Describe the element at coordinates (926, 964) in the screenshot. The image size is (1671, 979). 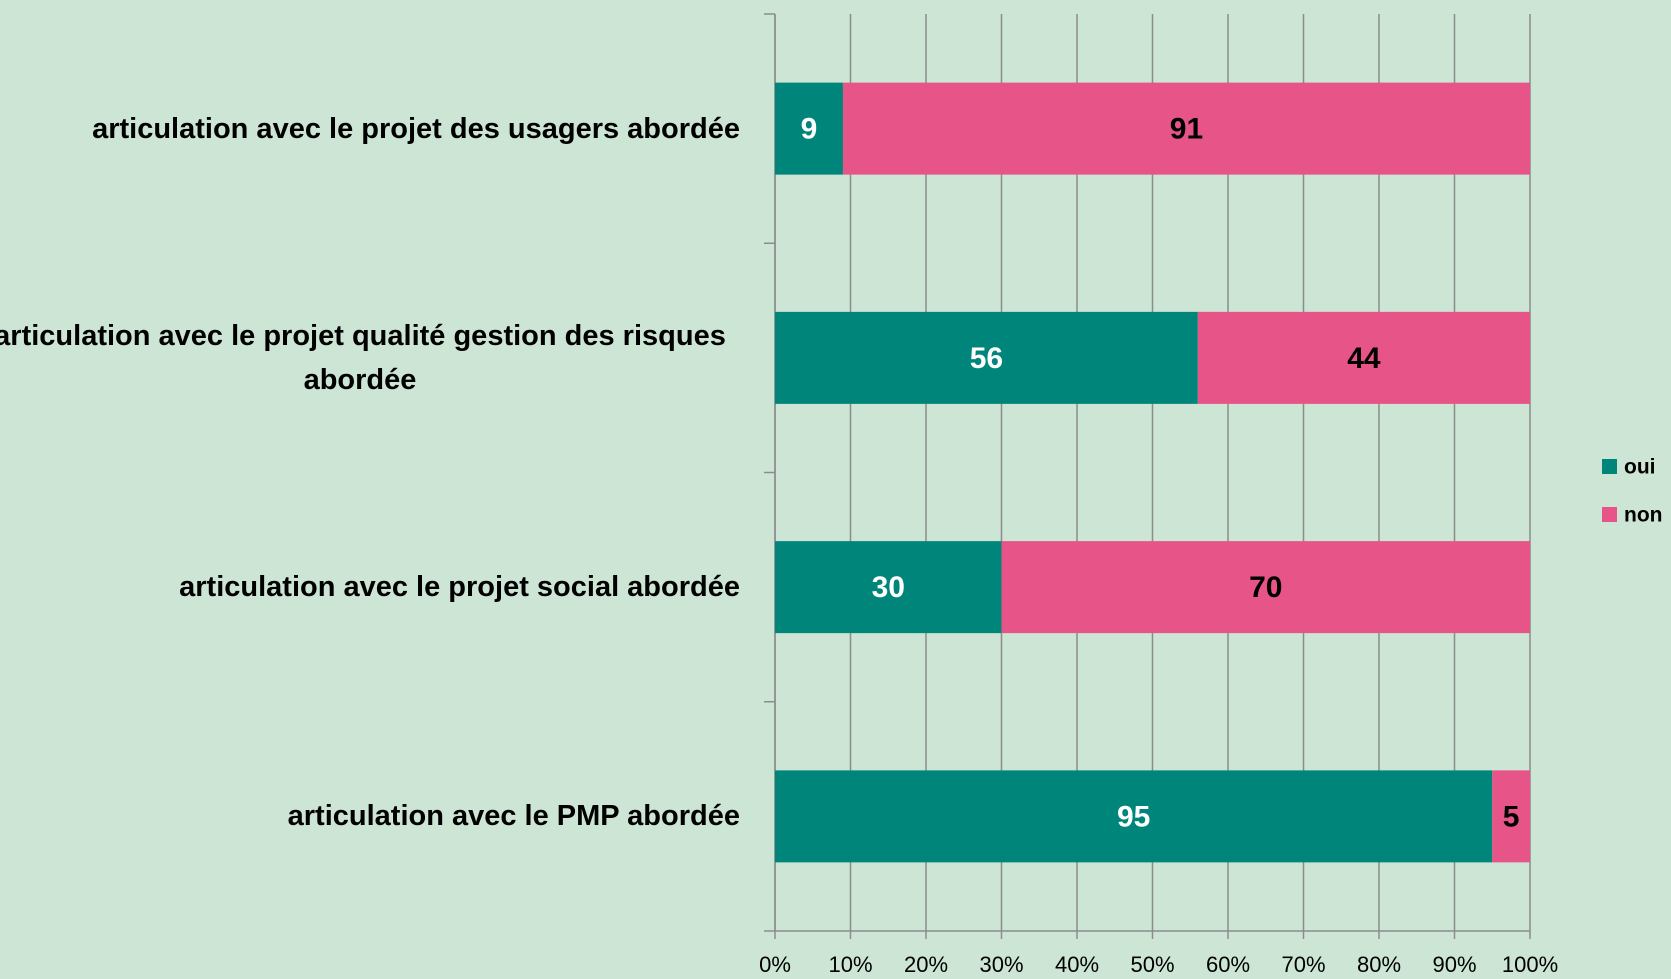
I see `x-tick-label: 20%` at that location.